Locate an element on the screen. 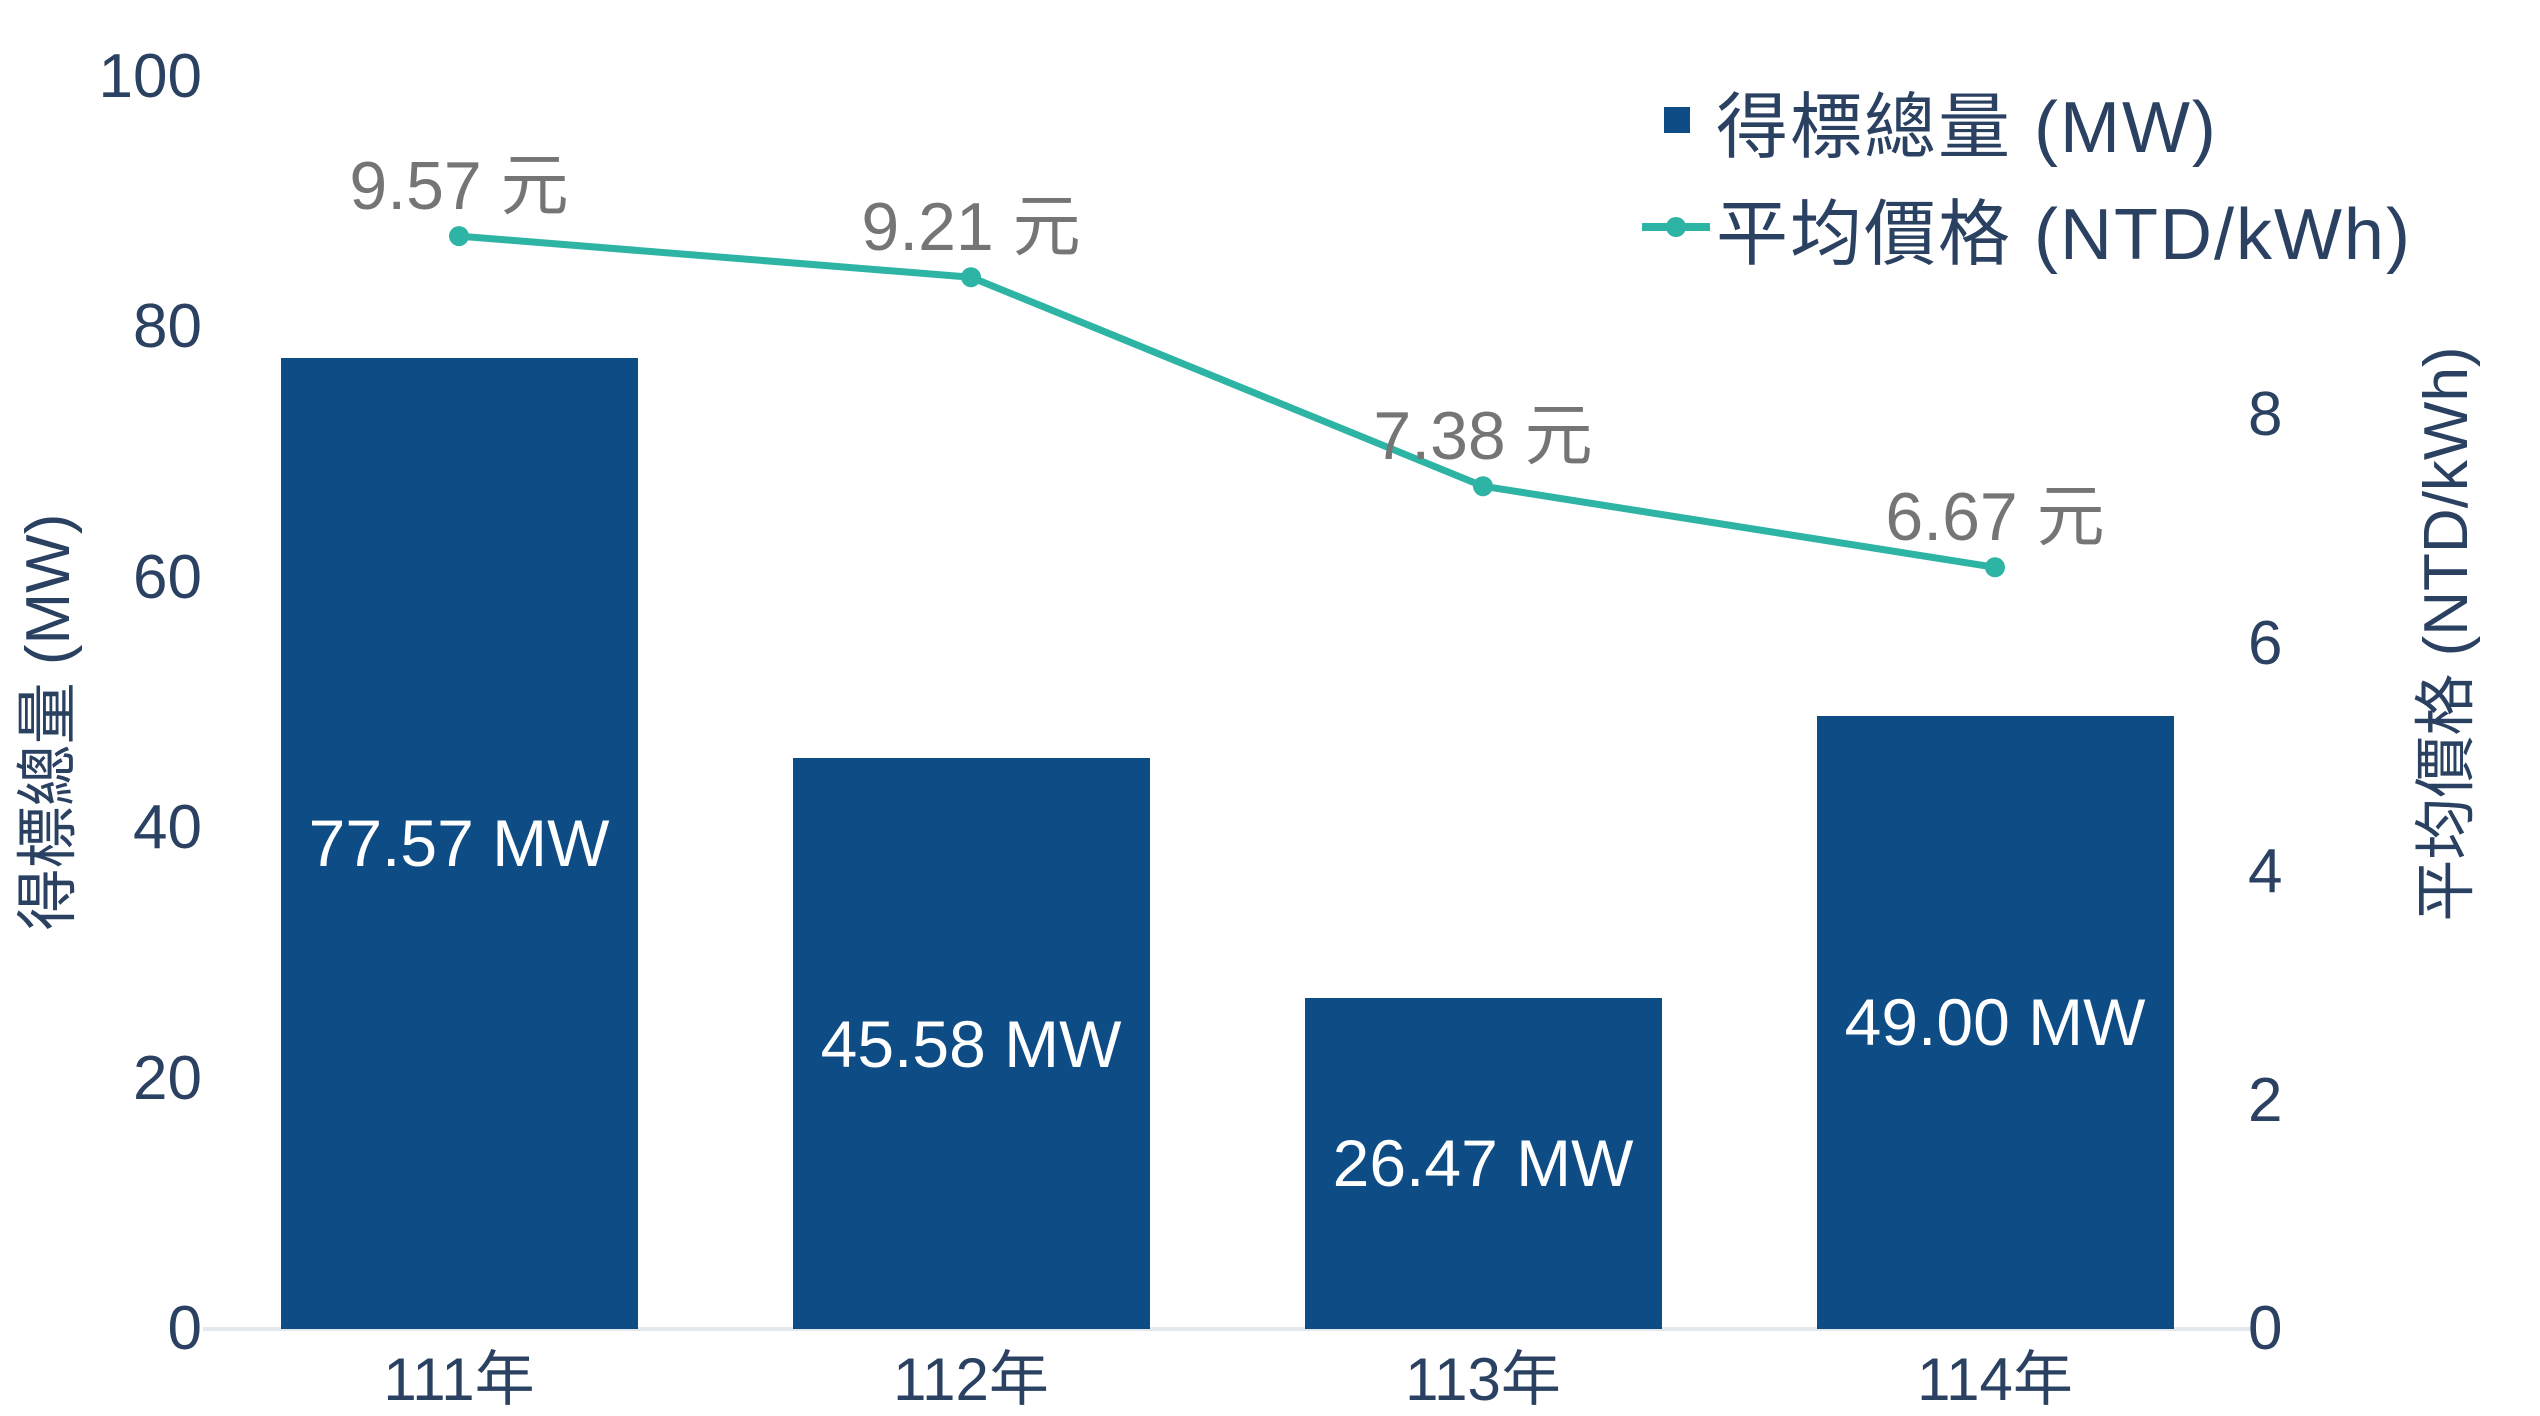  bar-value-label: 77.57 MW is located at coordinates (459, 843).